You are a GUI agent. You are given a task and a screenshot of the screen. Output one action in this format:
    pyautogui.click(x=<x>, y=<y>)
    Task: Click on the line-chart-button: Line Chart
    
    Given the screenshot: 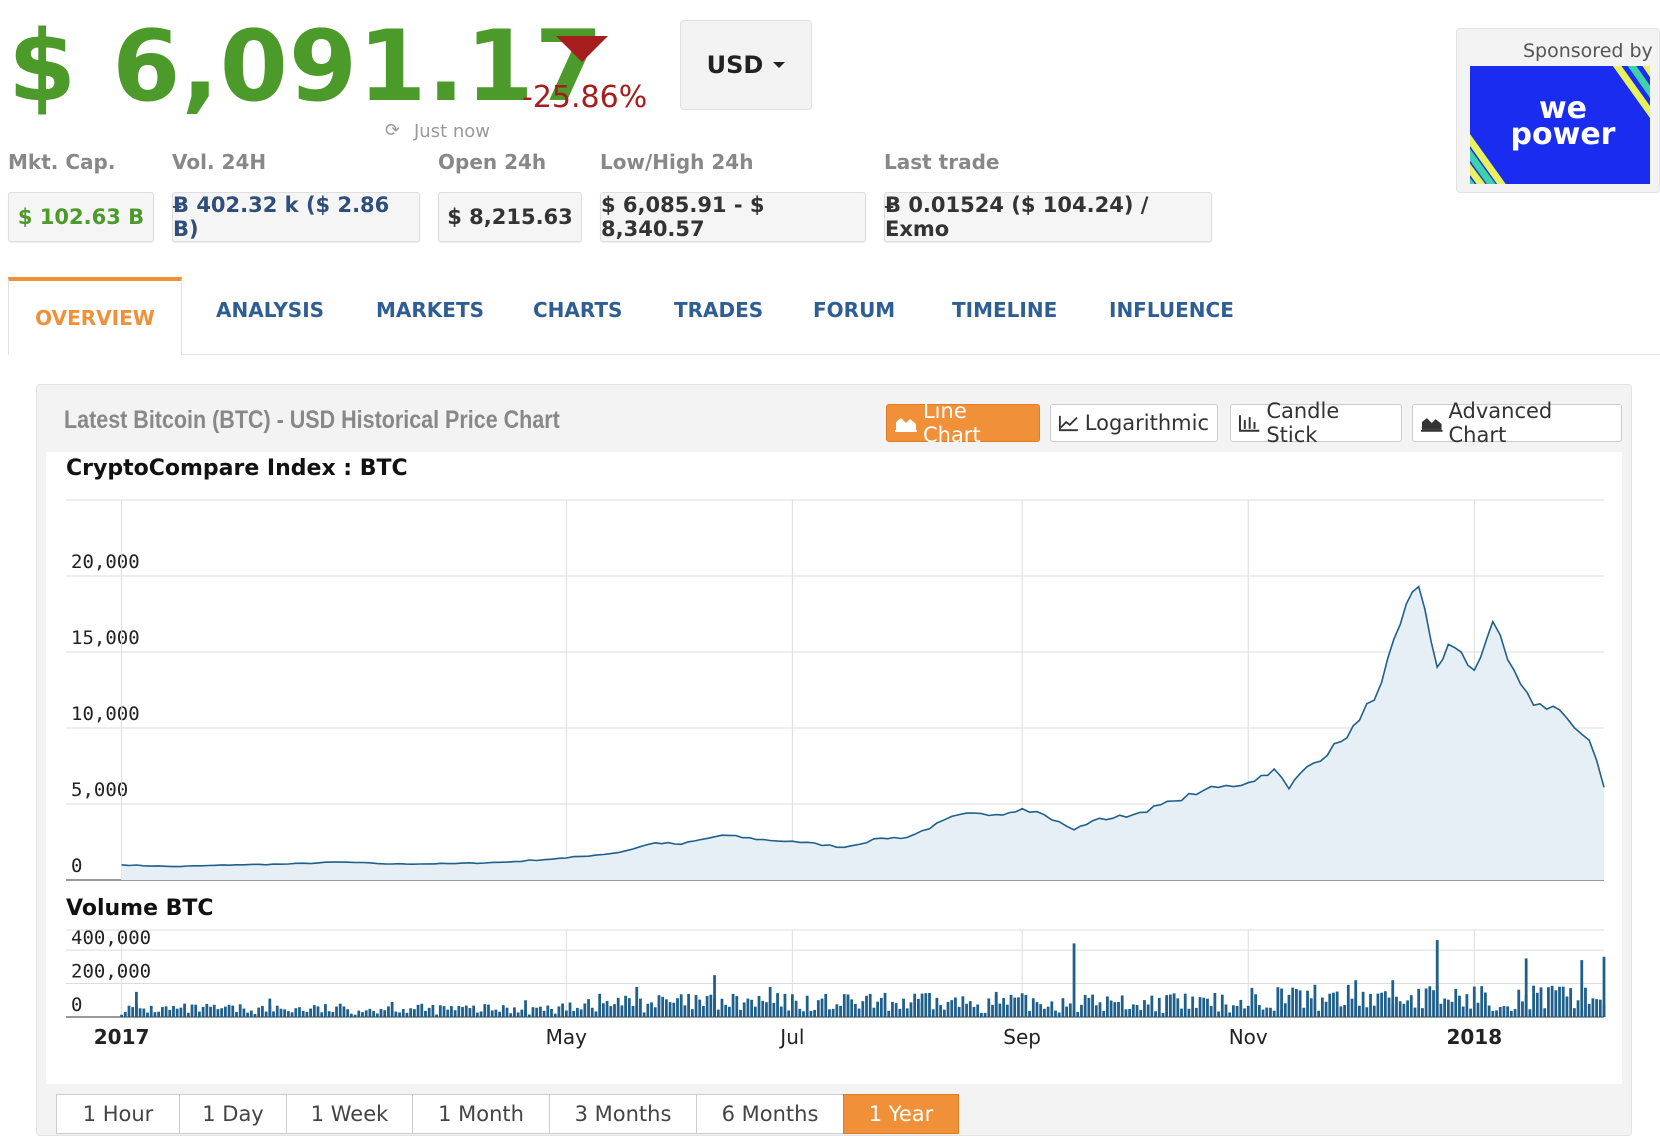 What is the action you would take?
    pyautogui.click(x=963, y=423)
    